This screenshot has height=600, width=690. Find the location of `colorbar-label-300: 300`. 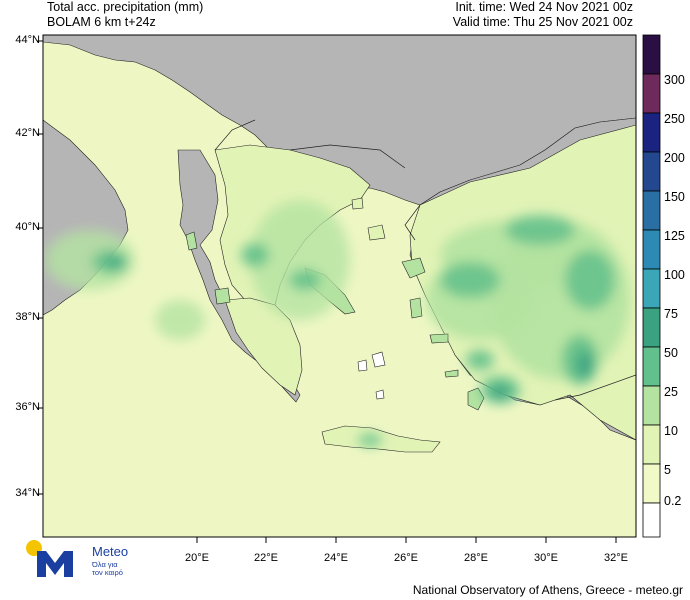

colorbar-label-300: 300 is located at coordinates (674, 80).